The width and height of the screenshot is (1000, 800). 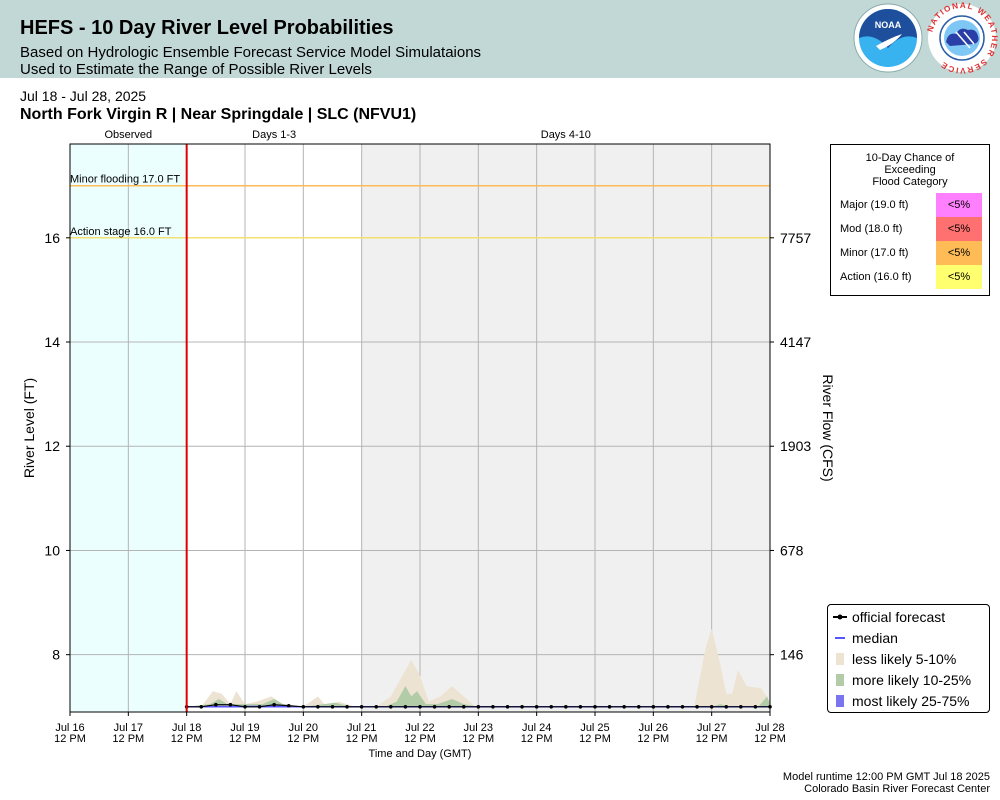 What do you see at coordinates (874, 205) in the screenshot?
I see `flood-row-label: Major (19.0 ft)` at bounding box center [874, 205].